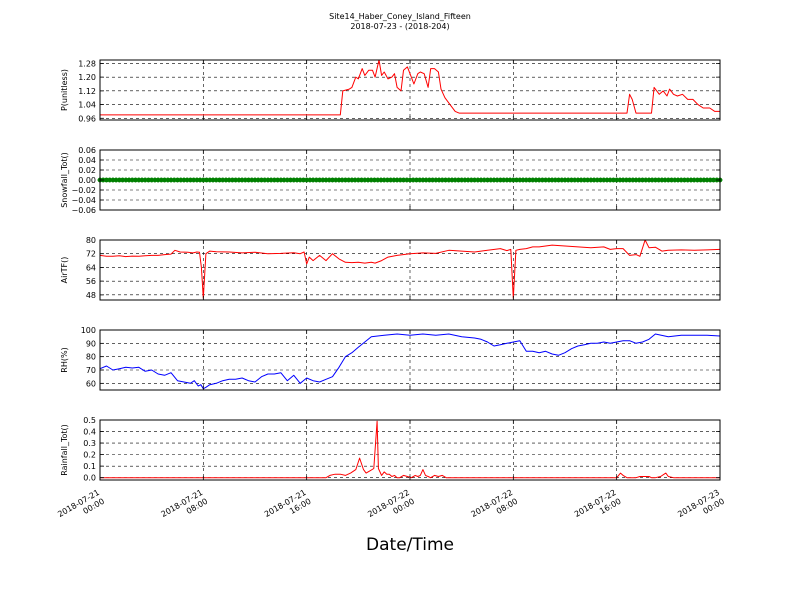  Describe the element at coordinates (495, 508) in the screenshot. I see `x-tick-label-4: 2018-07-2208:00` at that location.